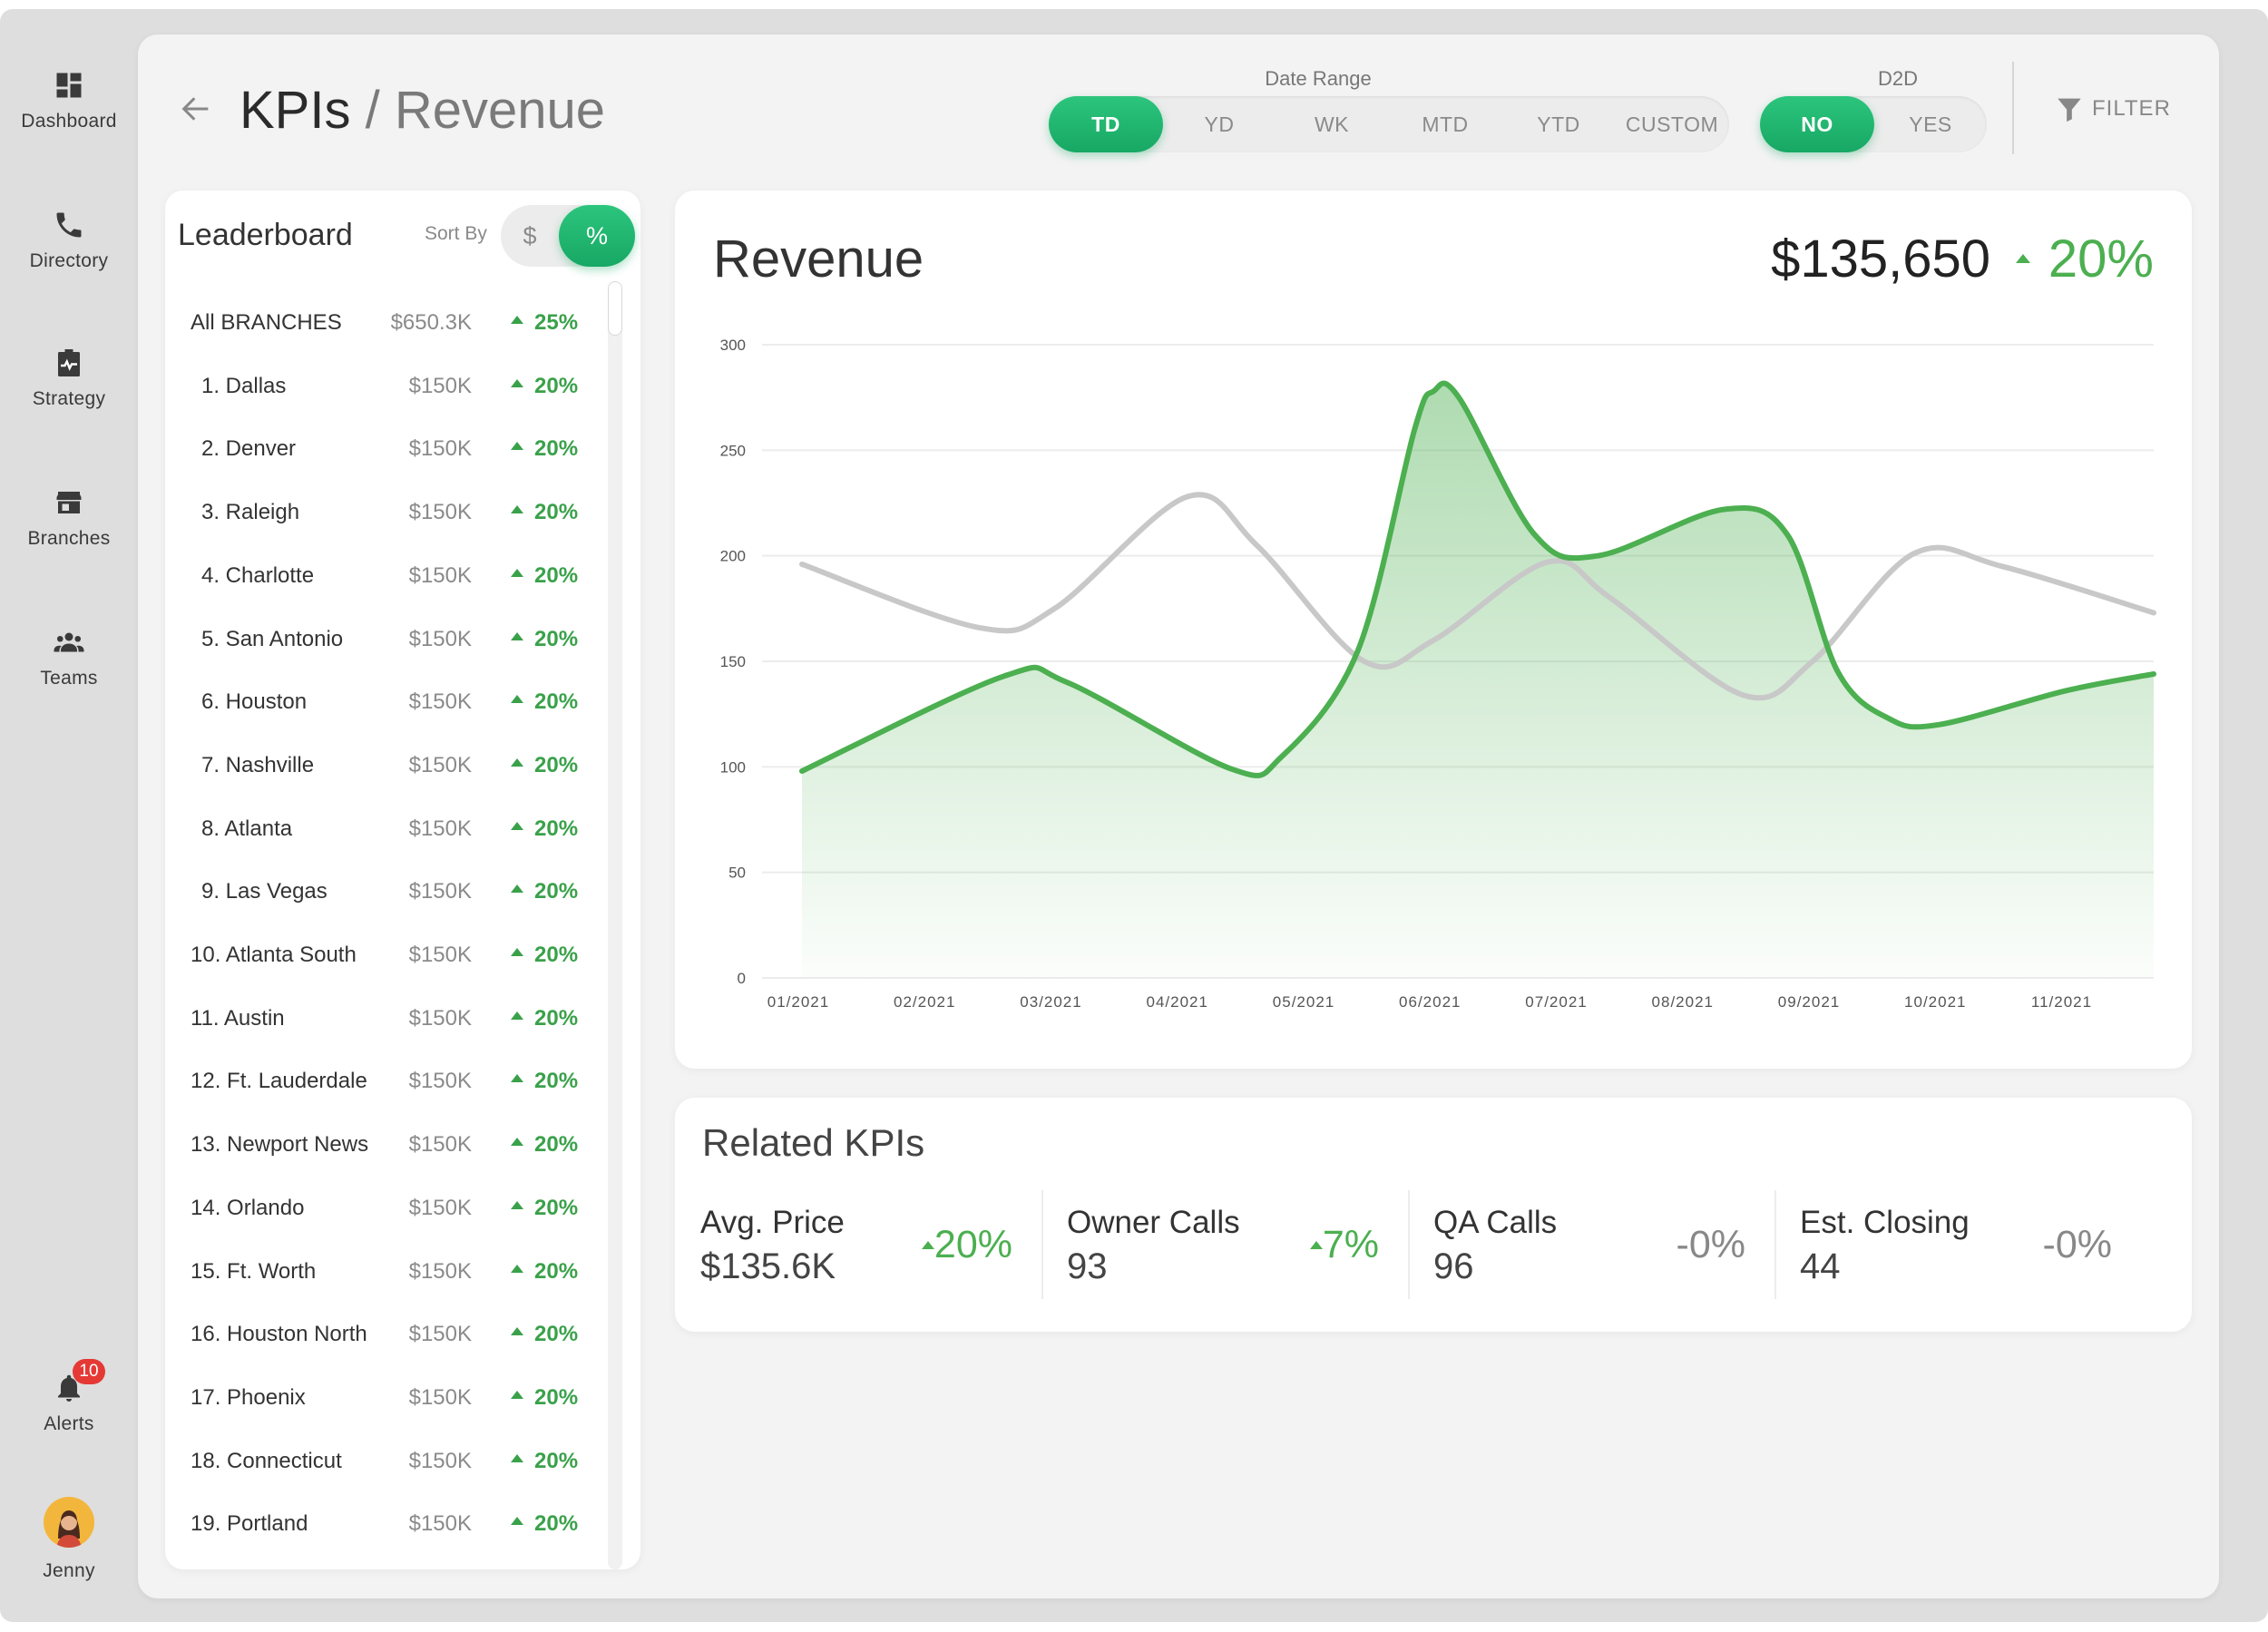 This screenshot has width=2268, height=1632. Describe the element at coordinates (378, 953) in the screenshot. I see `leaderboard-row: 10. Atlanta South $150K 20%` at that location.